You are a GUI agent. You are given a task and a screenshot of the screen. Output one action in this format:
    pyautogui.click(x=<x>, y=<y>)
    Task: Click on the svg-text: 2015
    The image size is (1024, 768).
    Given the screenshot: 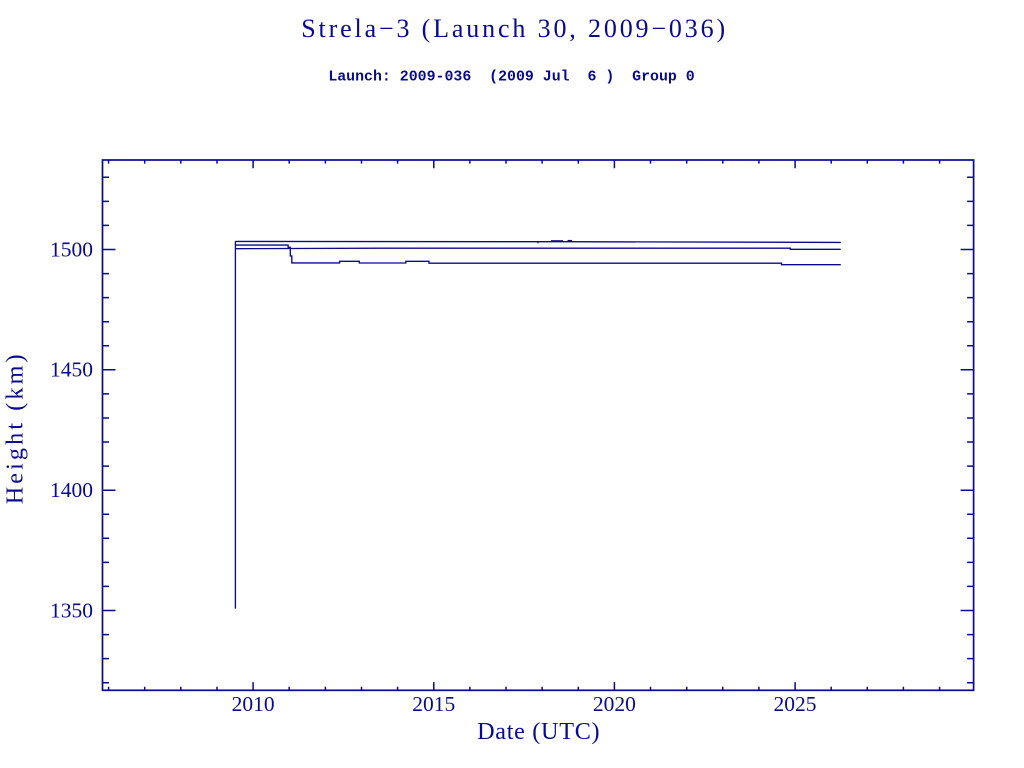 What is the action you would take?
    pyautogui.click(x=433, y=704)
    